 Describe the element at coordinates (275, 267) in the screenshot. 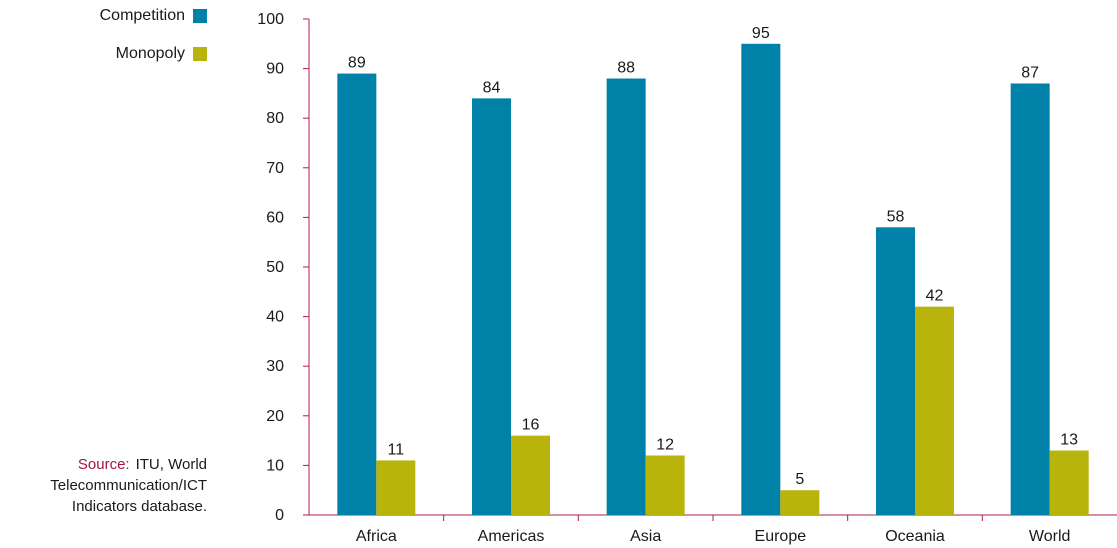

I see `y-tick-label: 50` at that location.